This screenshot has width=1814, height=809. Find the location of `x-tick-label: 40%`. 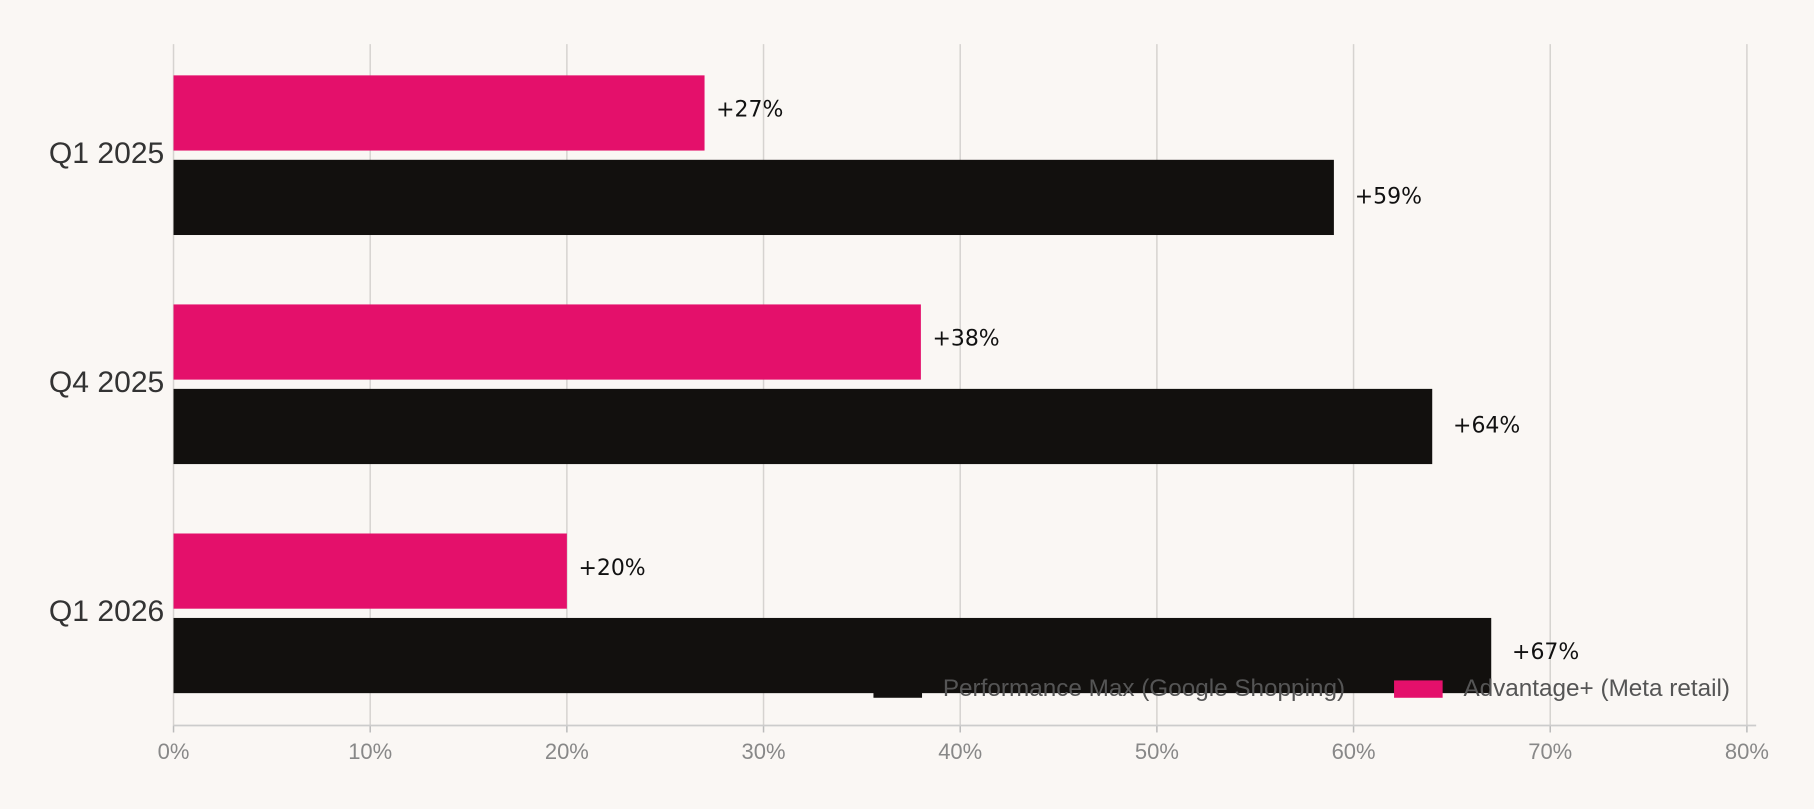

x-tick-label: 40% is located at coordinates (960, 751).